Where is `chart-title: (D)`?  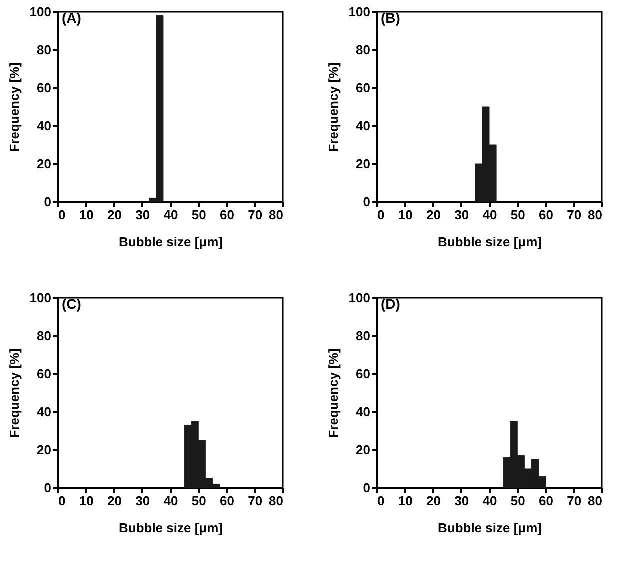
chart-title: (D) is located at coordinates (390, 304).